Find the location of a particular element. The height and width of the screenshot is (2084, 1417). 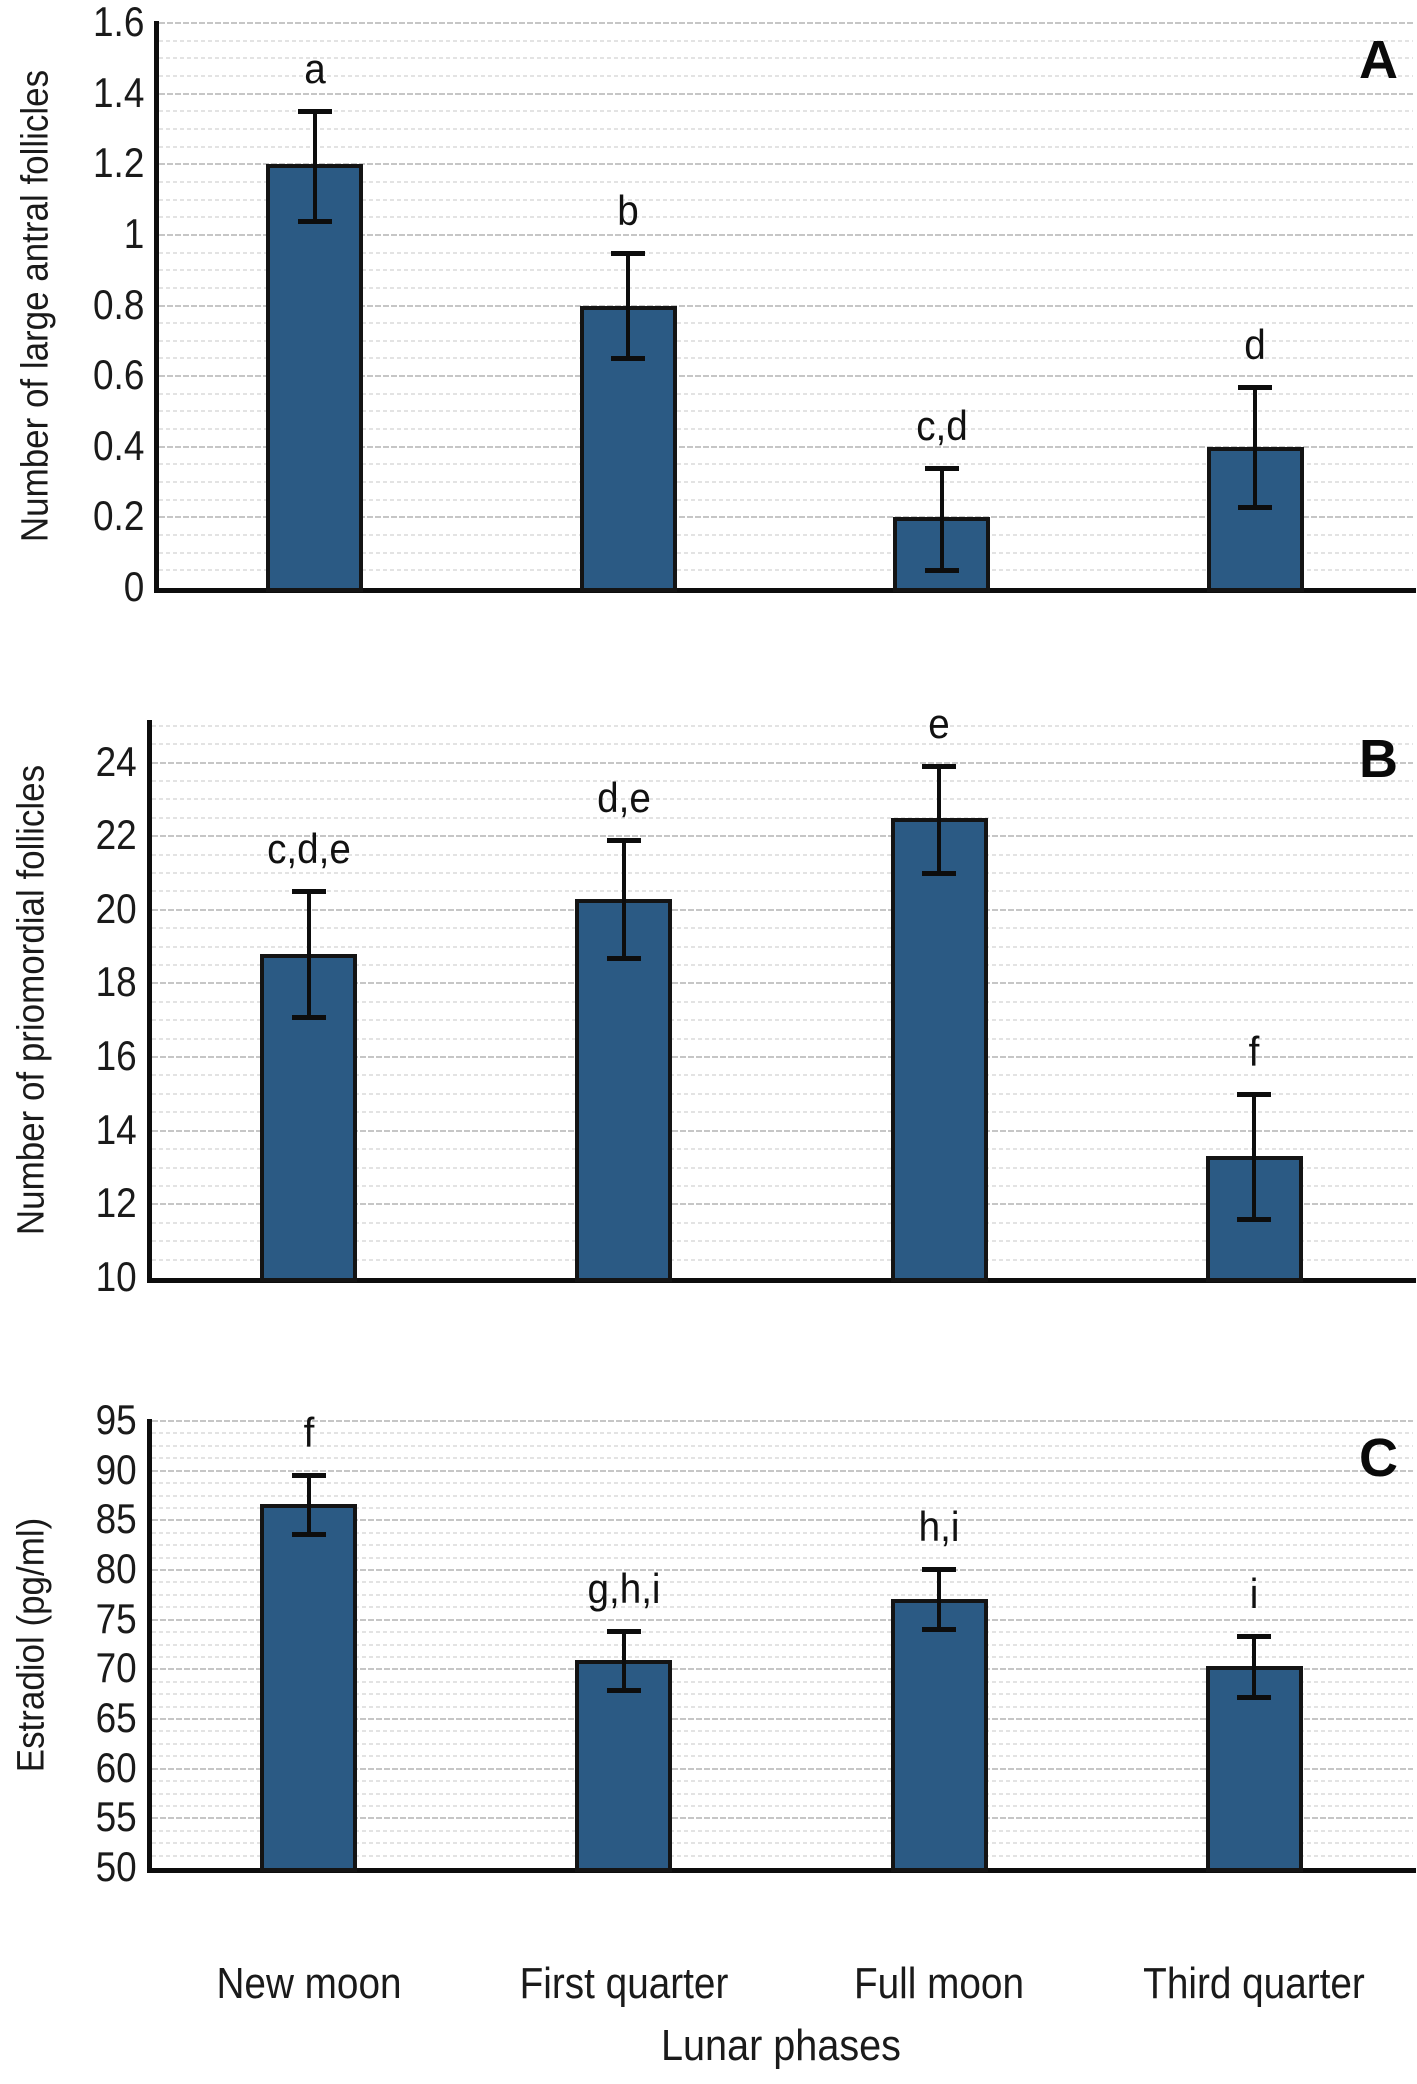

panel-c-ytick-95: 95 is located at coordinates (116, 1420).